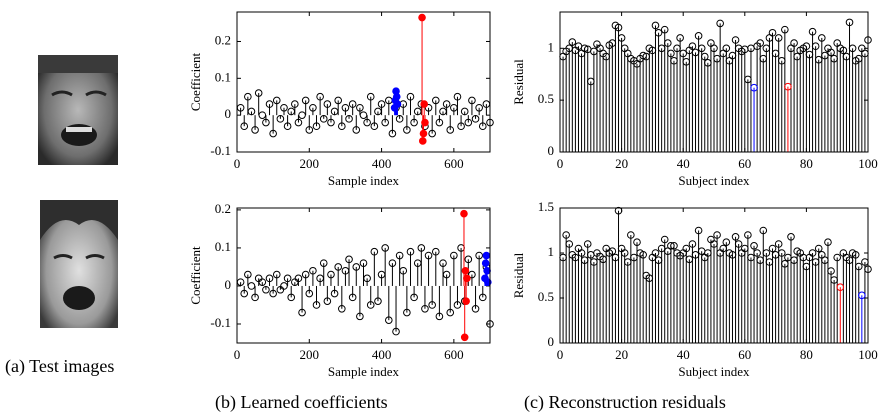  What do you see at coordinates (714, 180) in the screenshot?
I see `x-axis-label: Subject index` at bounding box center [714, 180].